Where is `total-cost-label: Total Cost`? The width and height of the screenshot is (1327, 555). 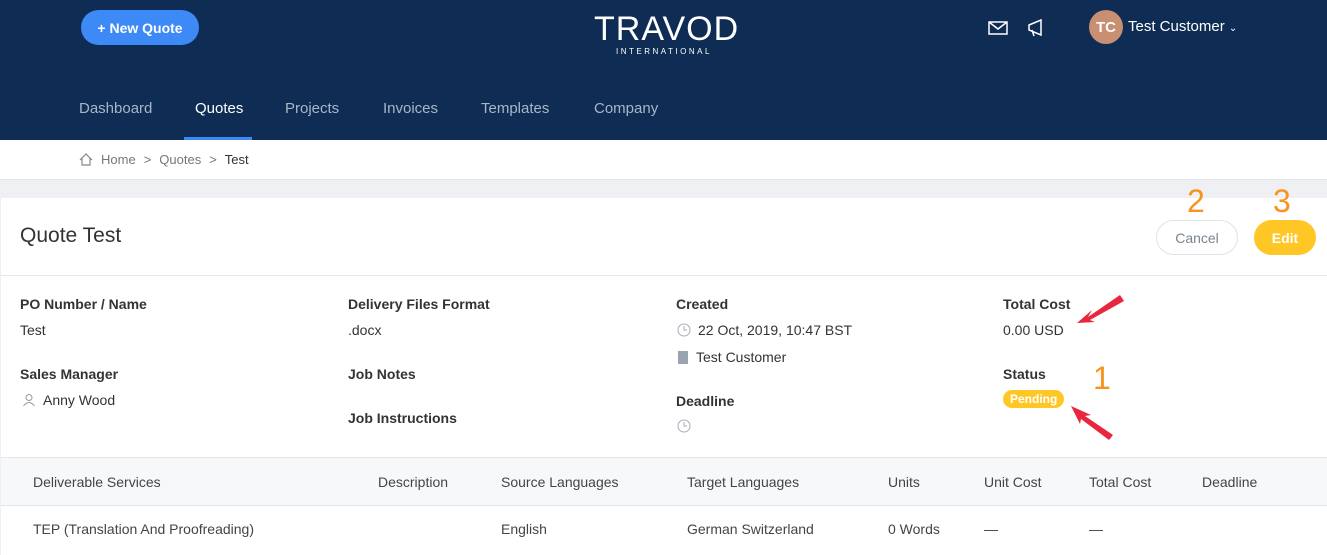 total-cost-label: Total Cost is located at coordinates (1037, 304).